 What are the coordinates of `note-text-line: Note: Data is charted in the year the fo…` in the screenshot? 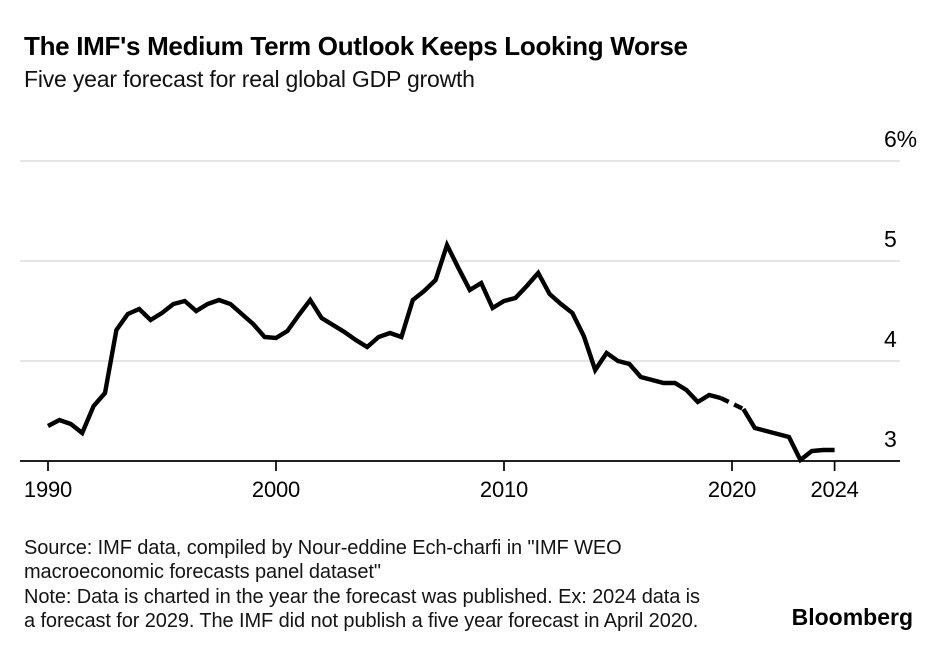 It's located at (362, 596).